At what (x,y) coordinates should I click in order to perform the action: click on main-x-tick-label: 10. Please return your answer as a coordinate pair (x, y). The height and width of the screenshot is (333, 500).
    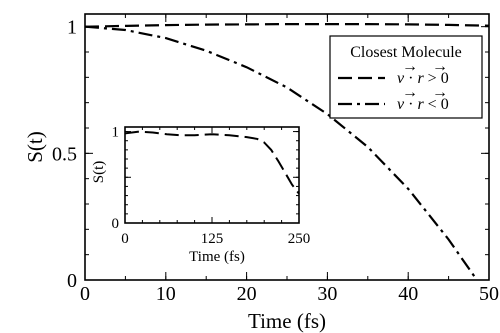
    Looking at the image, I should click on (166, 294).